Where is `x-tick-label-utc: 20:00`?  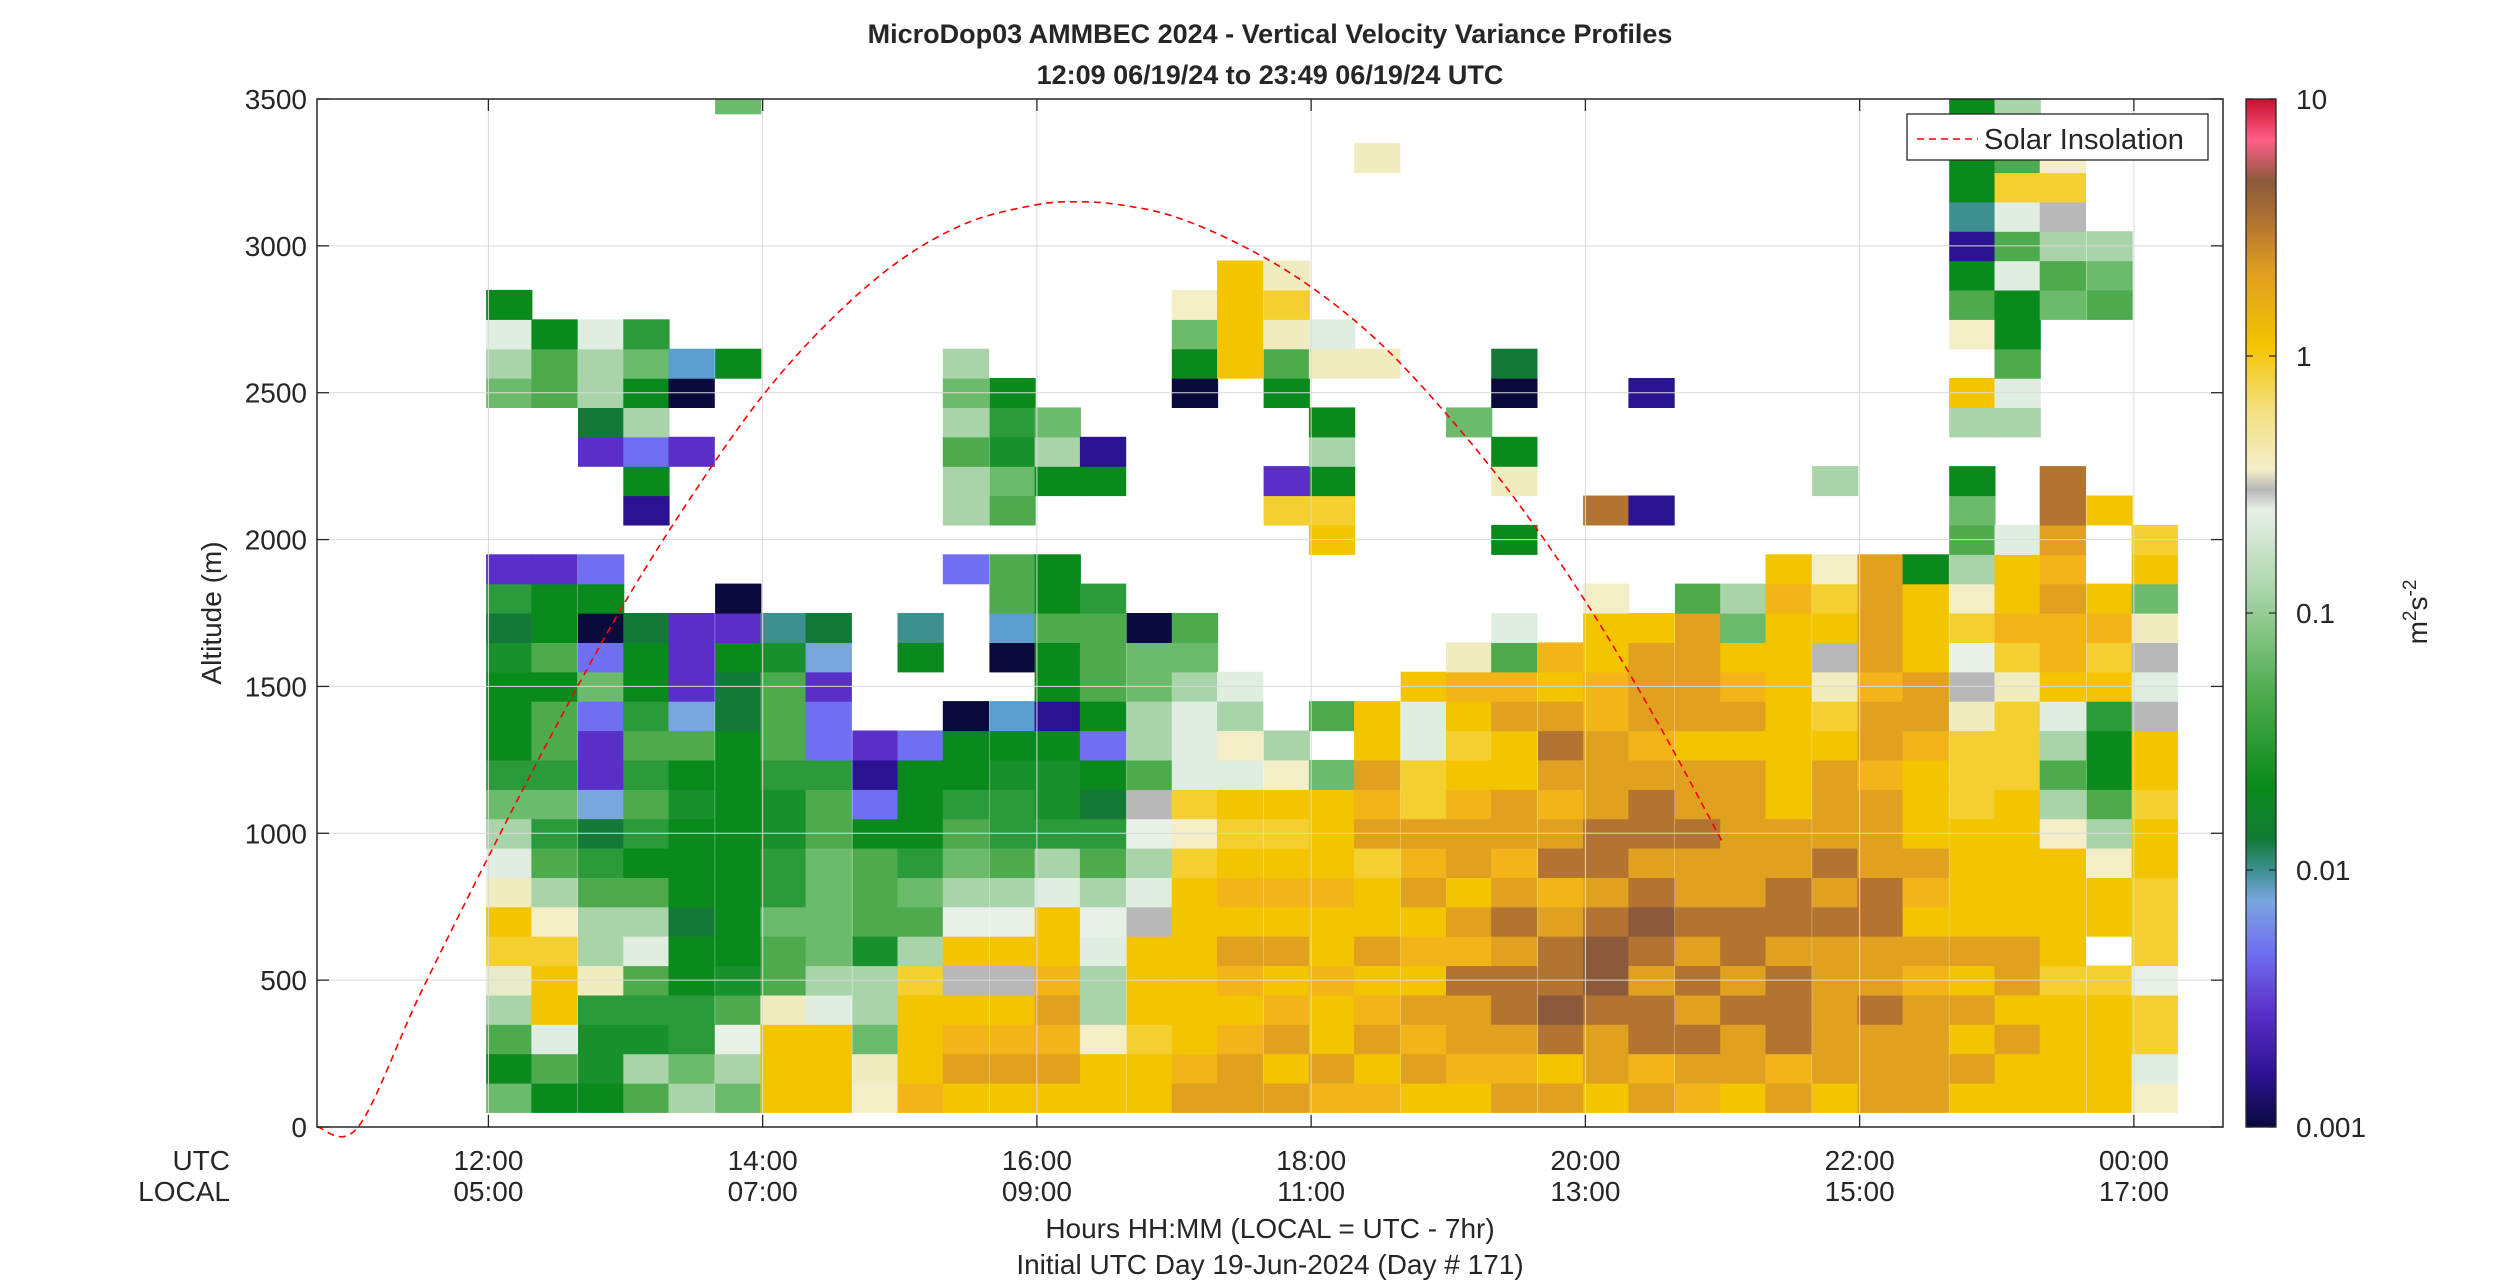 x-tick-label-utc: 20:00 is located at coordinates (1585, 1160).